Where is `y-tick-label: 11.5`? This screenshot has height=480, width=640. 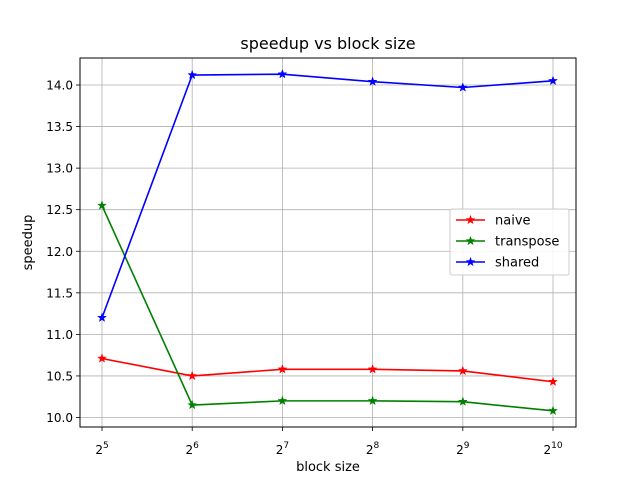 y-tick-label: 11.5 is located at coordinates (59, 293).